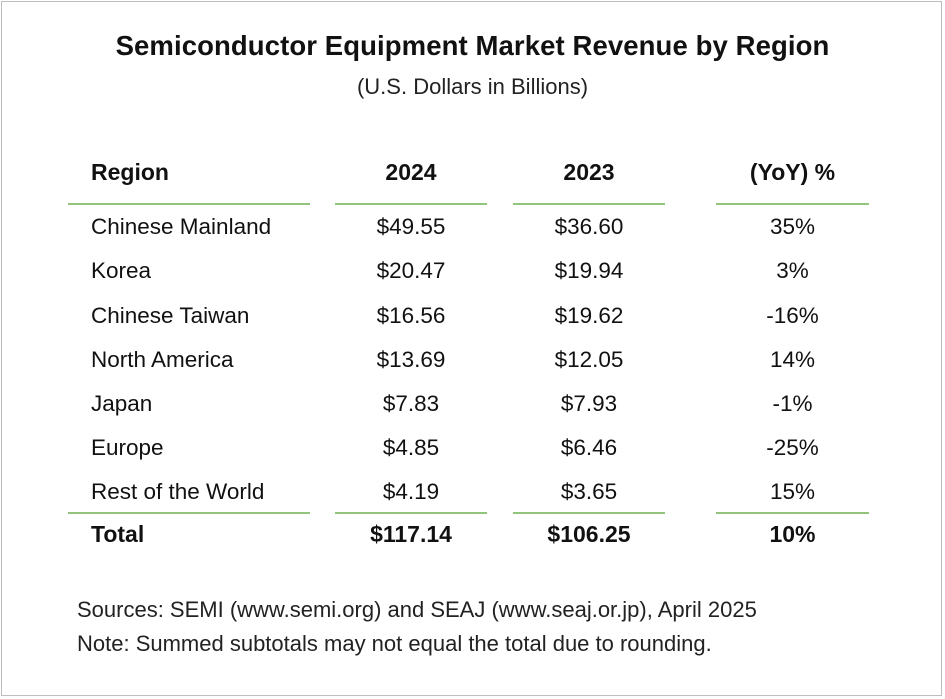  I want to click on row-yoy-value: 35%, so click(792, 226).